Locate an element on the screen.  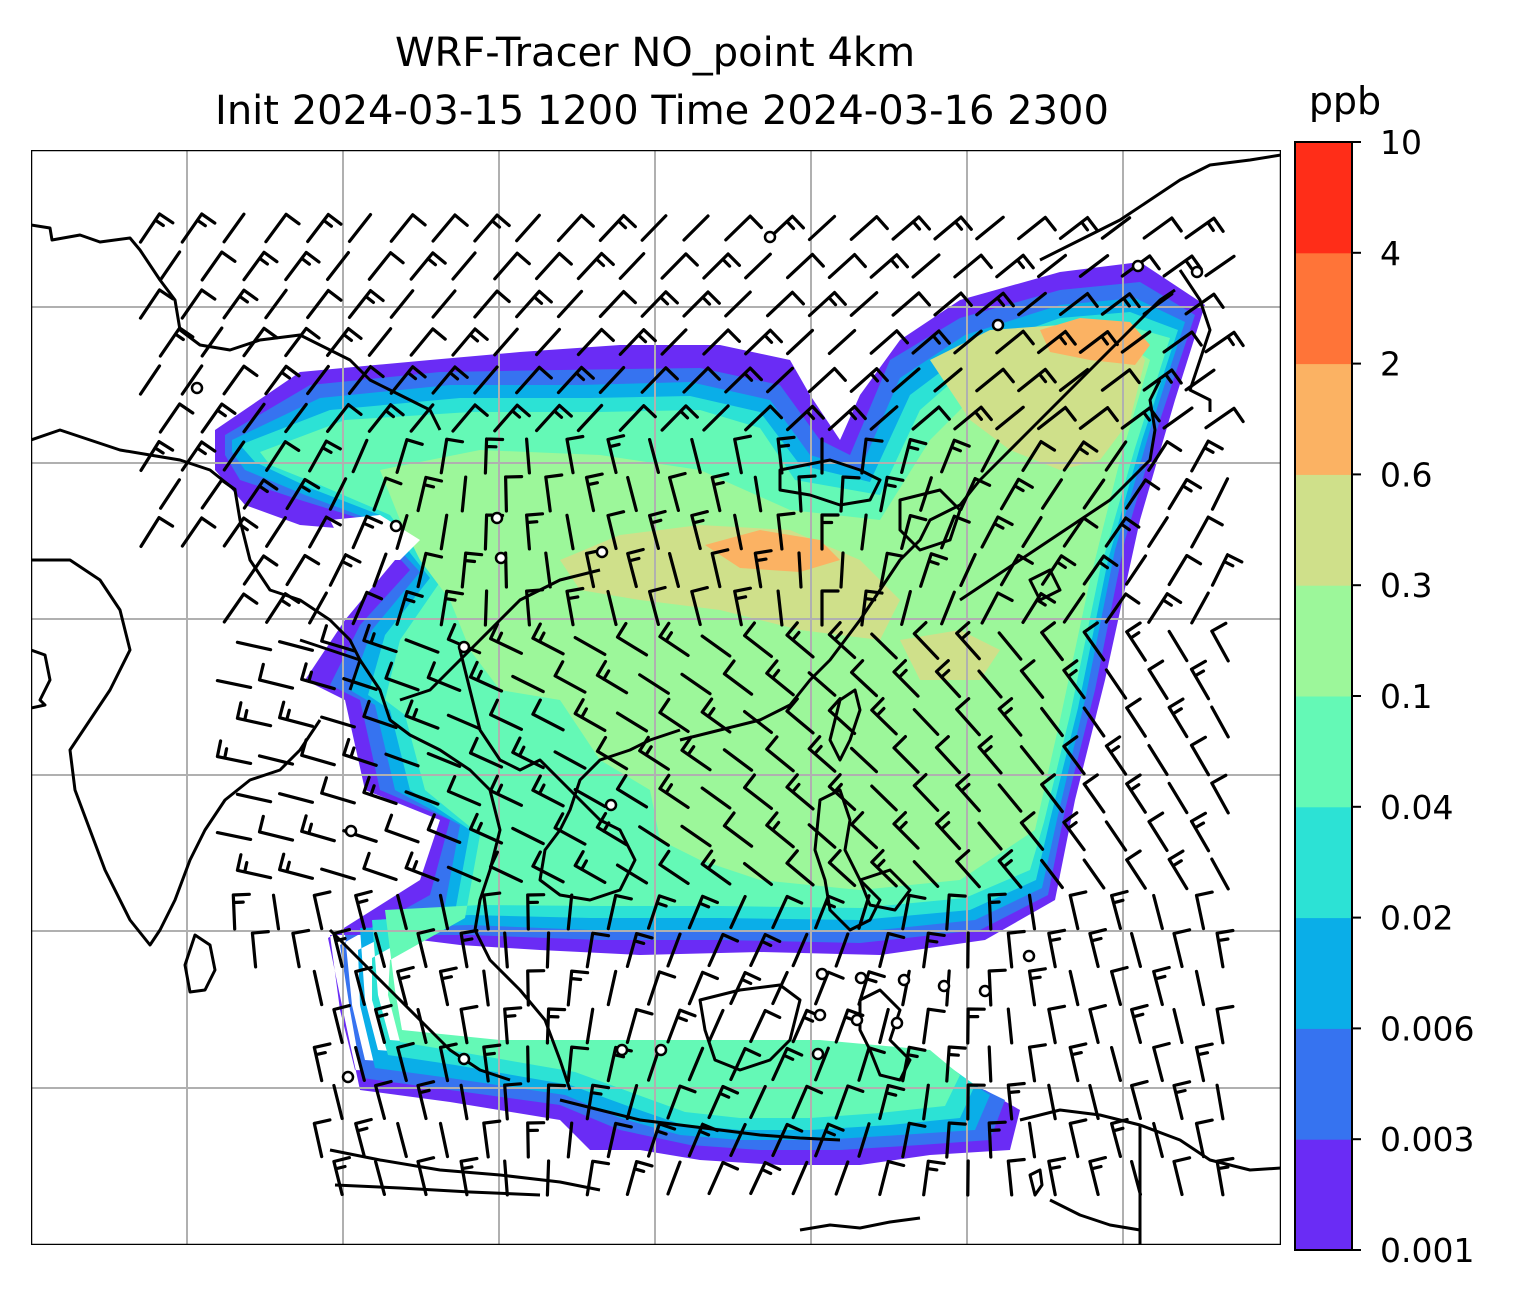
colorbar-segment is located at coordinates (1323, 641).